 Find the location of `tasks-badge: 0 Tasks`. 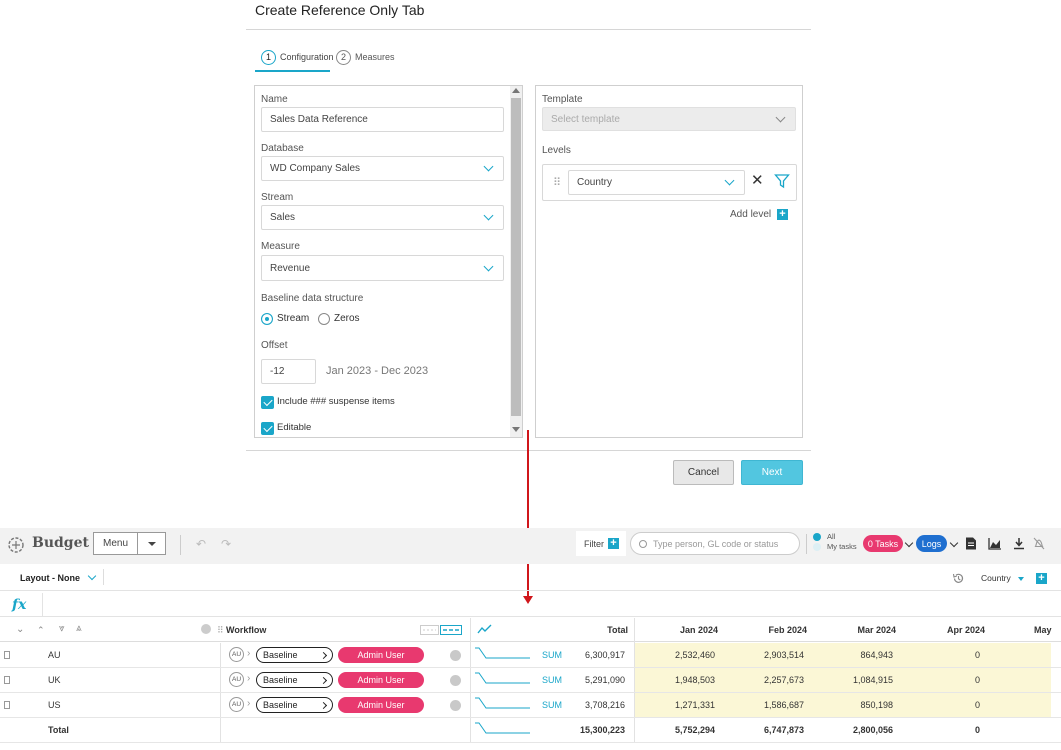

tasks-badge: 0 Tasks is located at coordinates (883, 543).